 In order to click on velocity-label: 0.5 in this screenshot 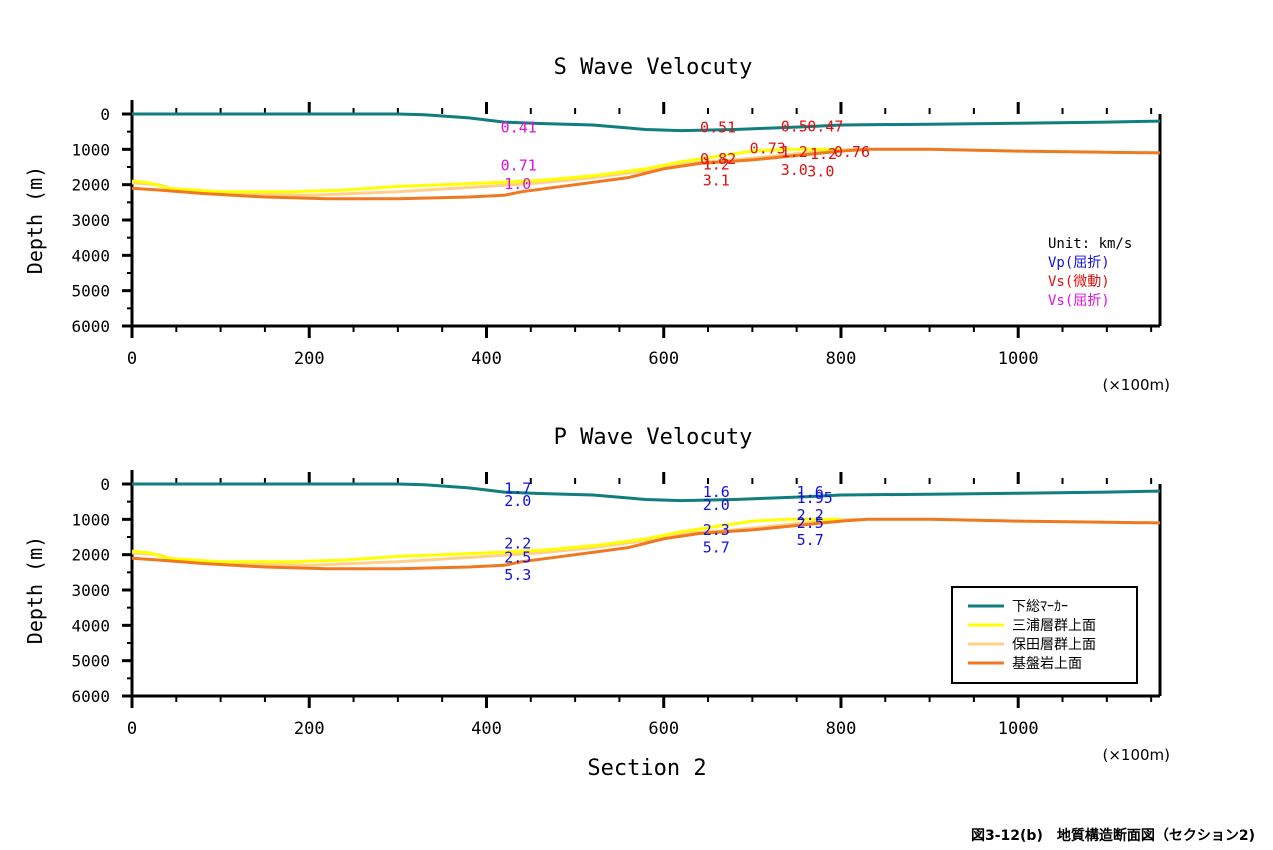, I will do `click(794, 126)`.